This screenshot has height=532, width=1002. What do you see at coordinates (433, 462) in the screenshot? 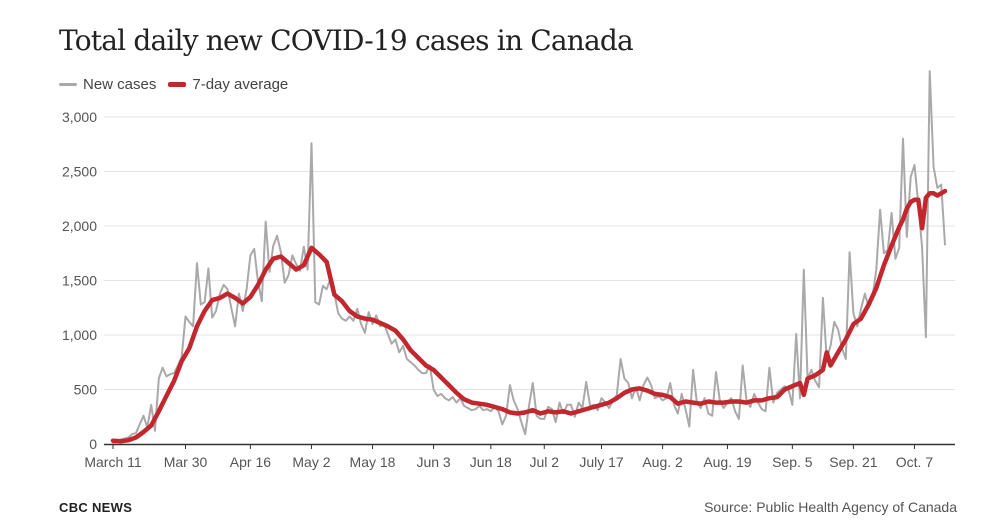
I see `x-tick-label: Jun 3` at bounding box center [433, 462].